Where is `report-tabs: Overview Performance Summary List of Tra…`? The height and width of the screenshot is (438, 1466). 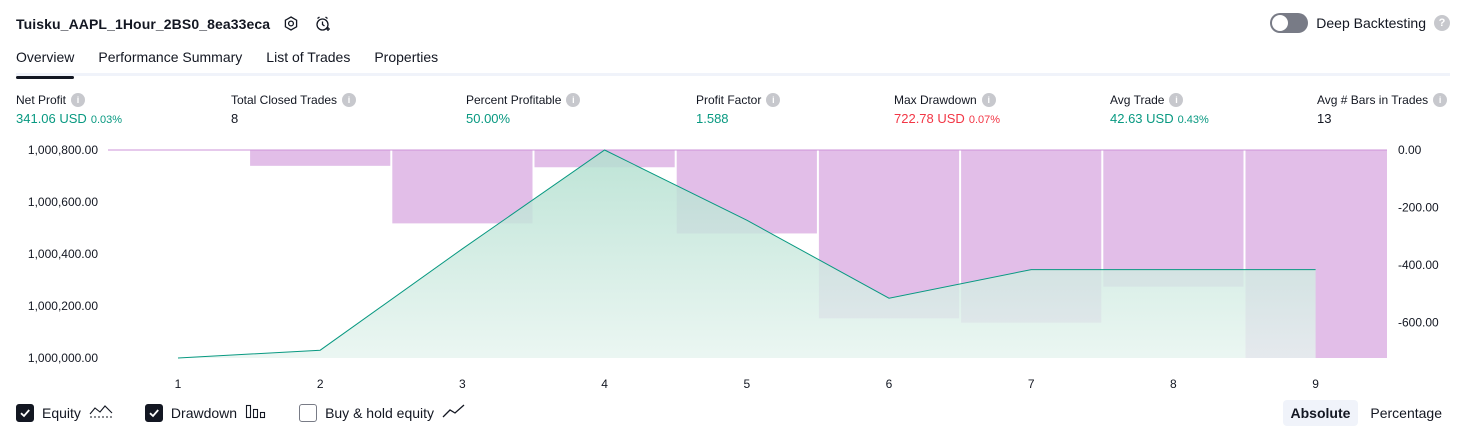 report-tabs: Overview Performance Summary List of Tra… is located at coordinates (733, 61).